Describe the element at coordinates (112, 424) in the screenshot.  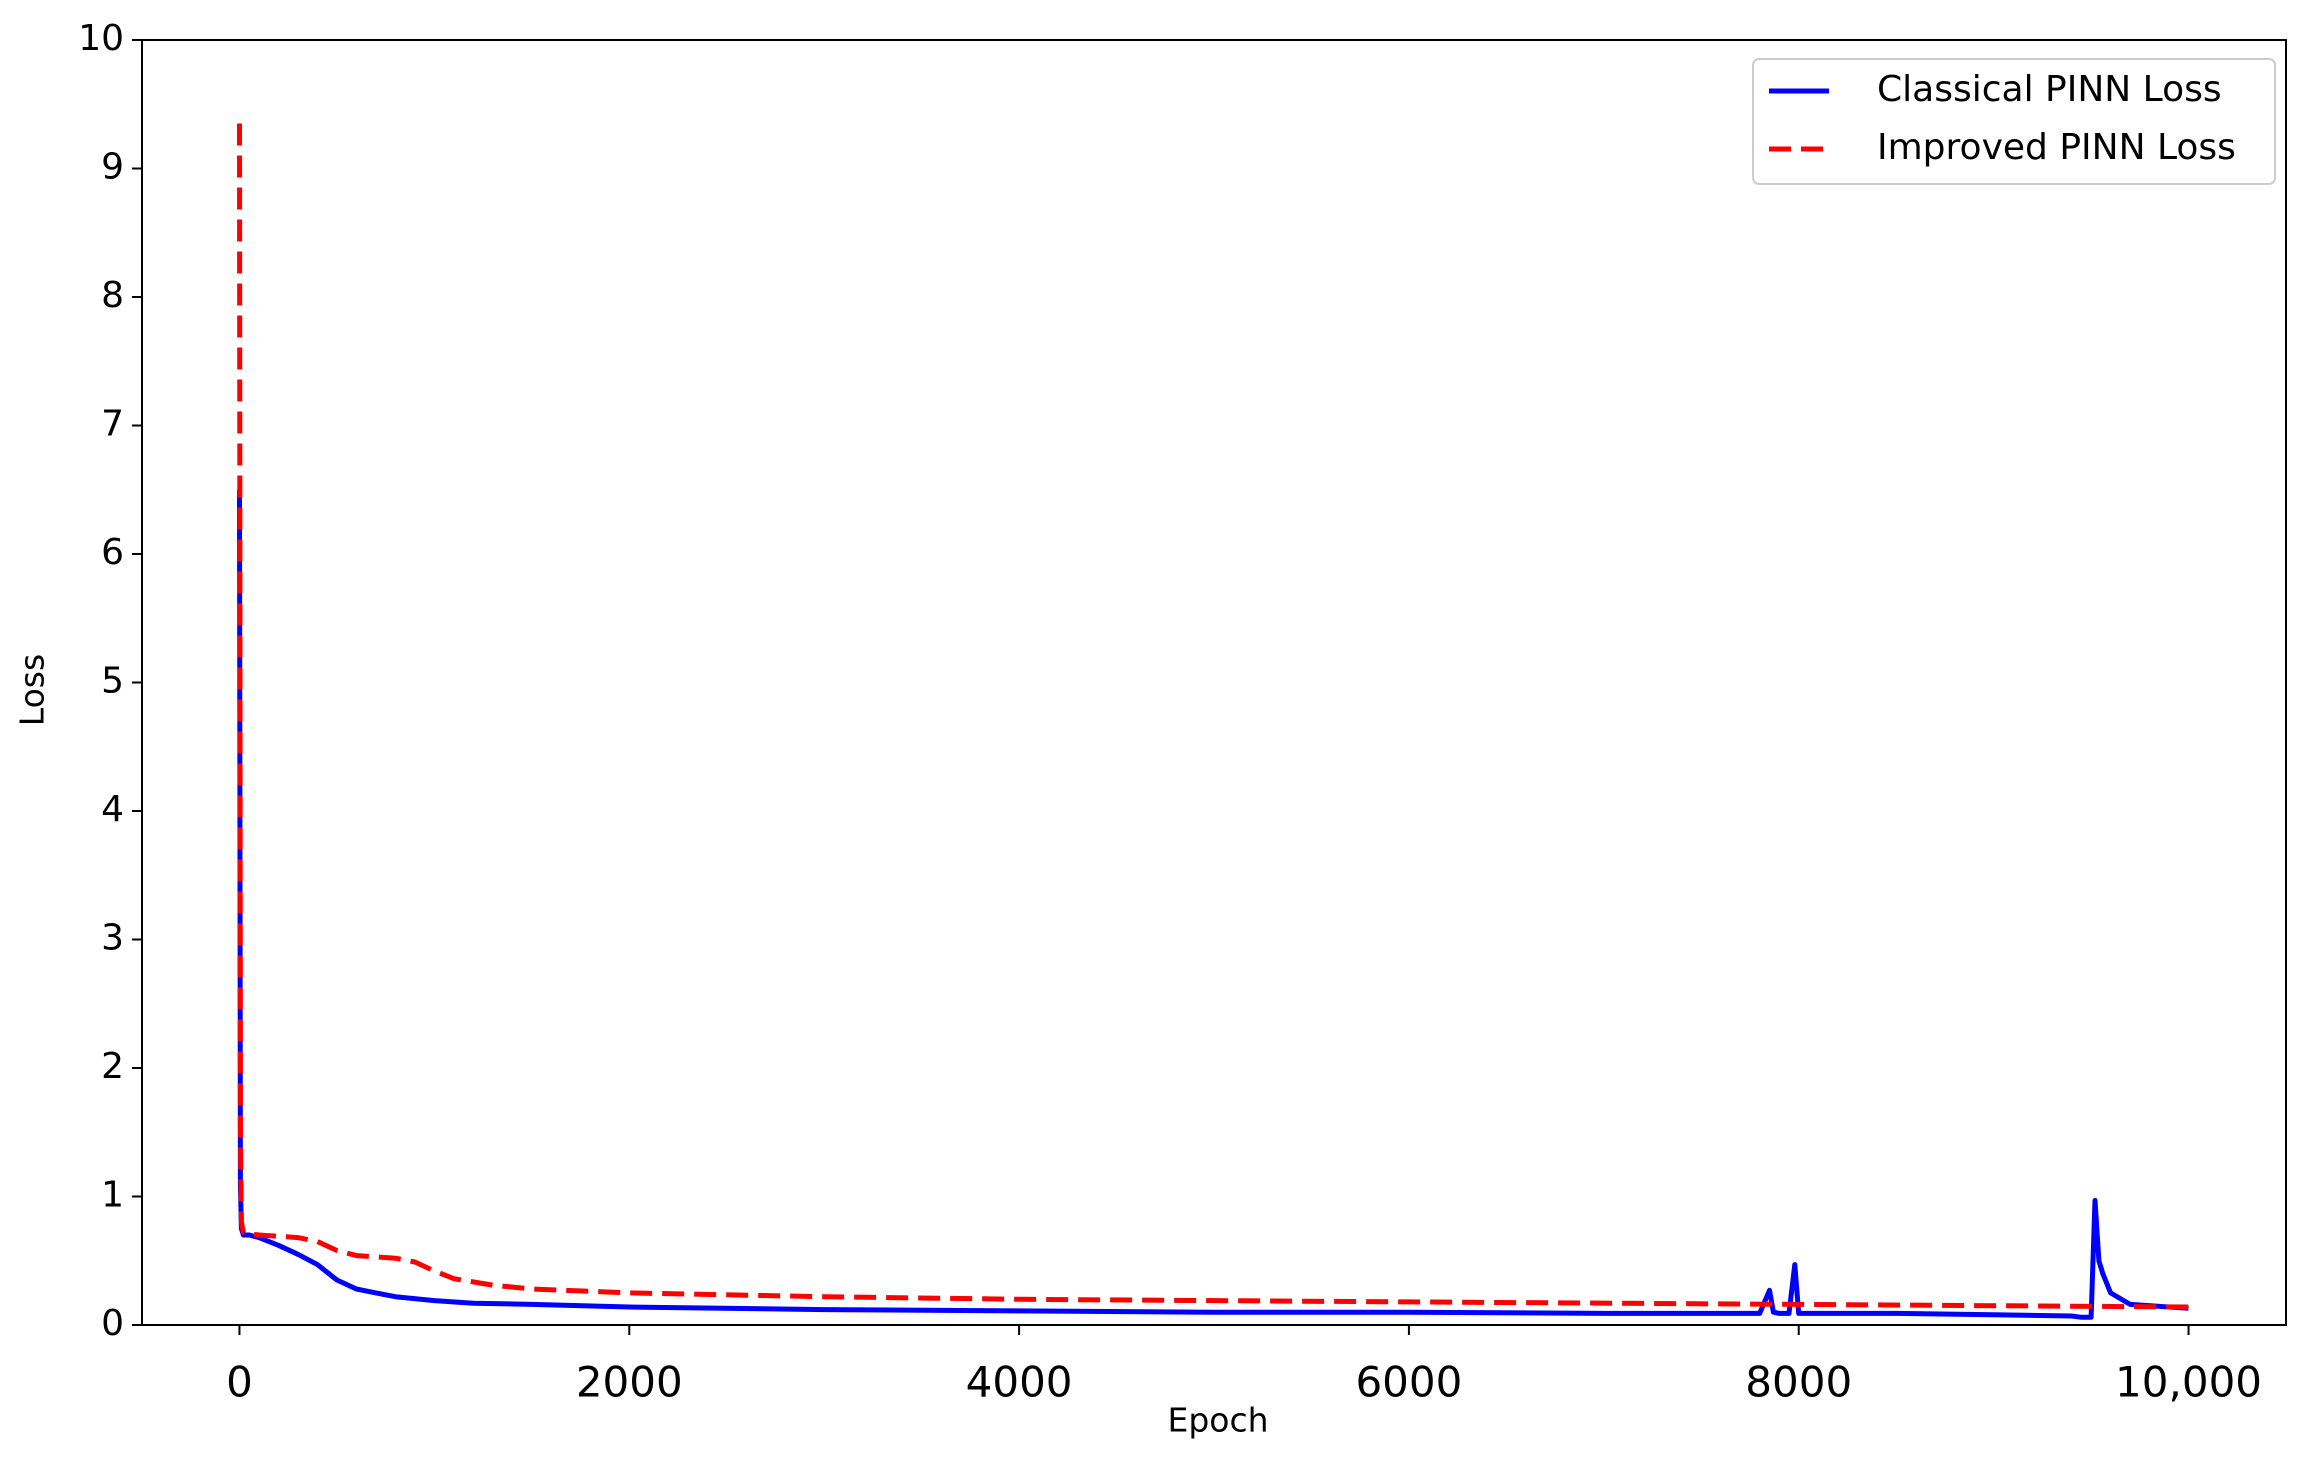
I see `y-tick-label: 7` at that location.